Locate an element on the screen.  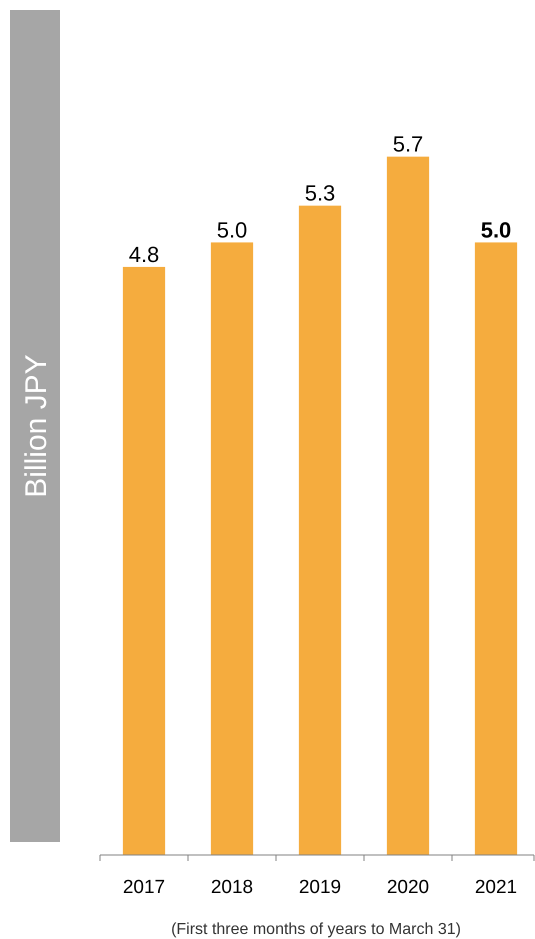
data-label: 4.8 is located at coordinates (144, 254).